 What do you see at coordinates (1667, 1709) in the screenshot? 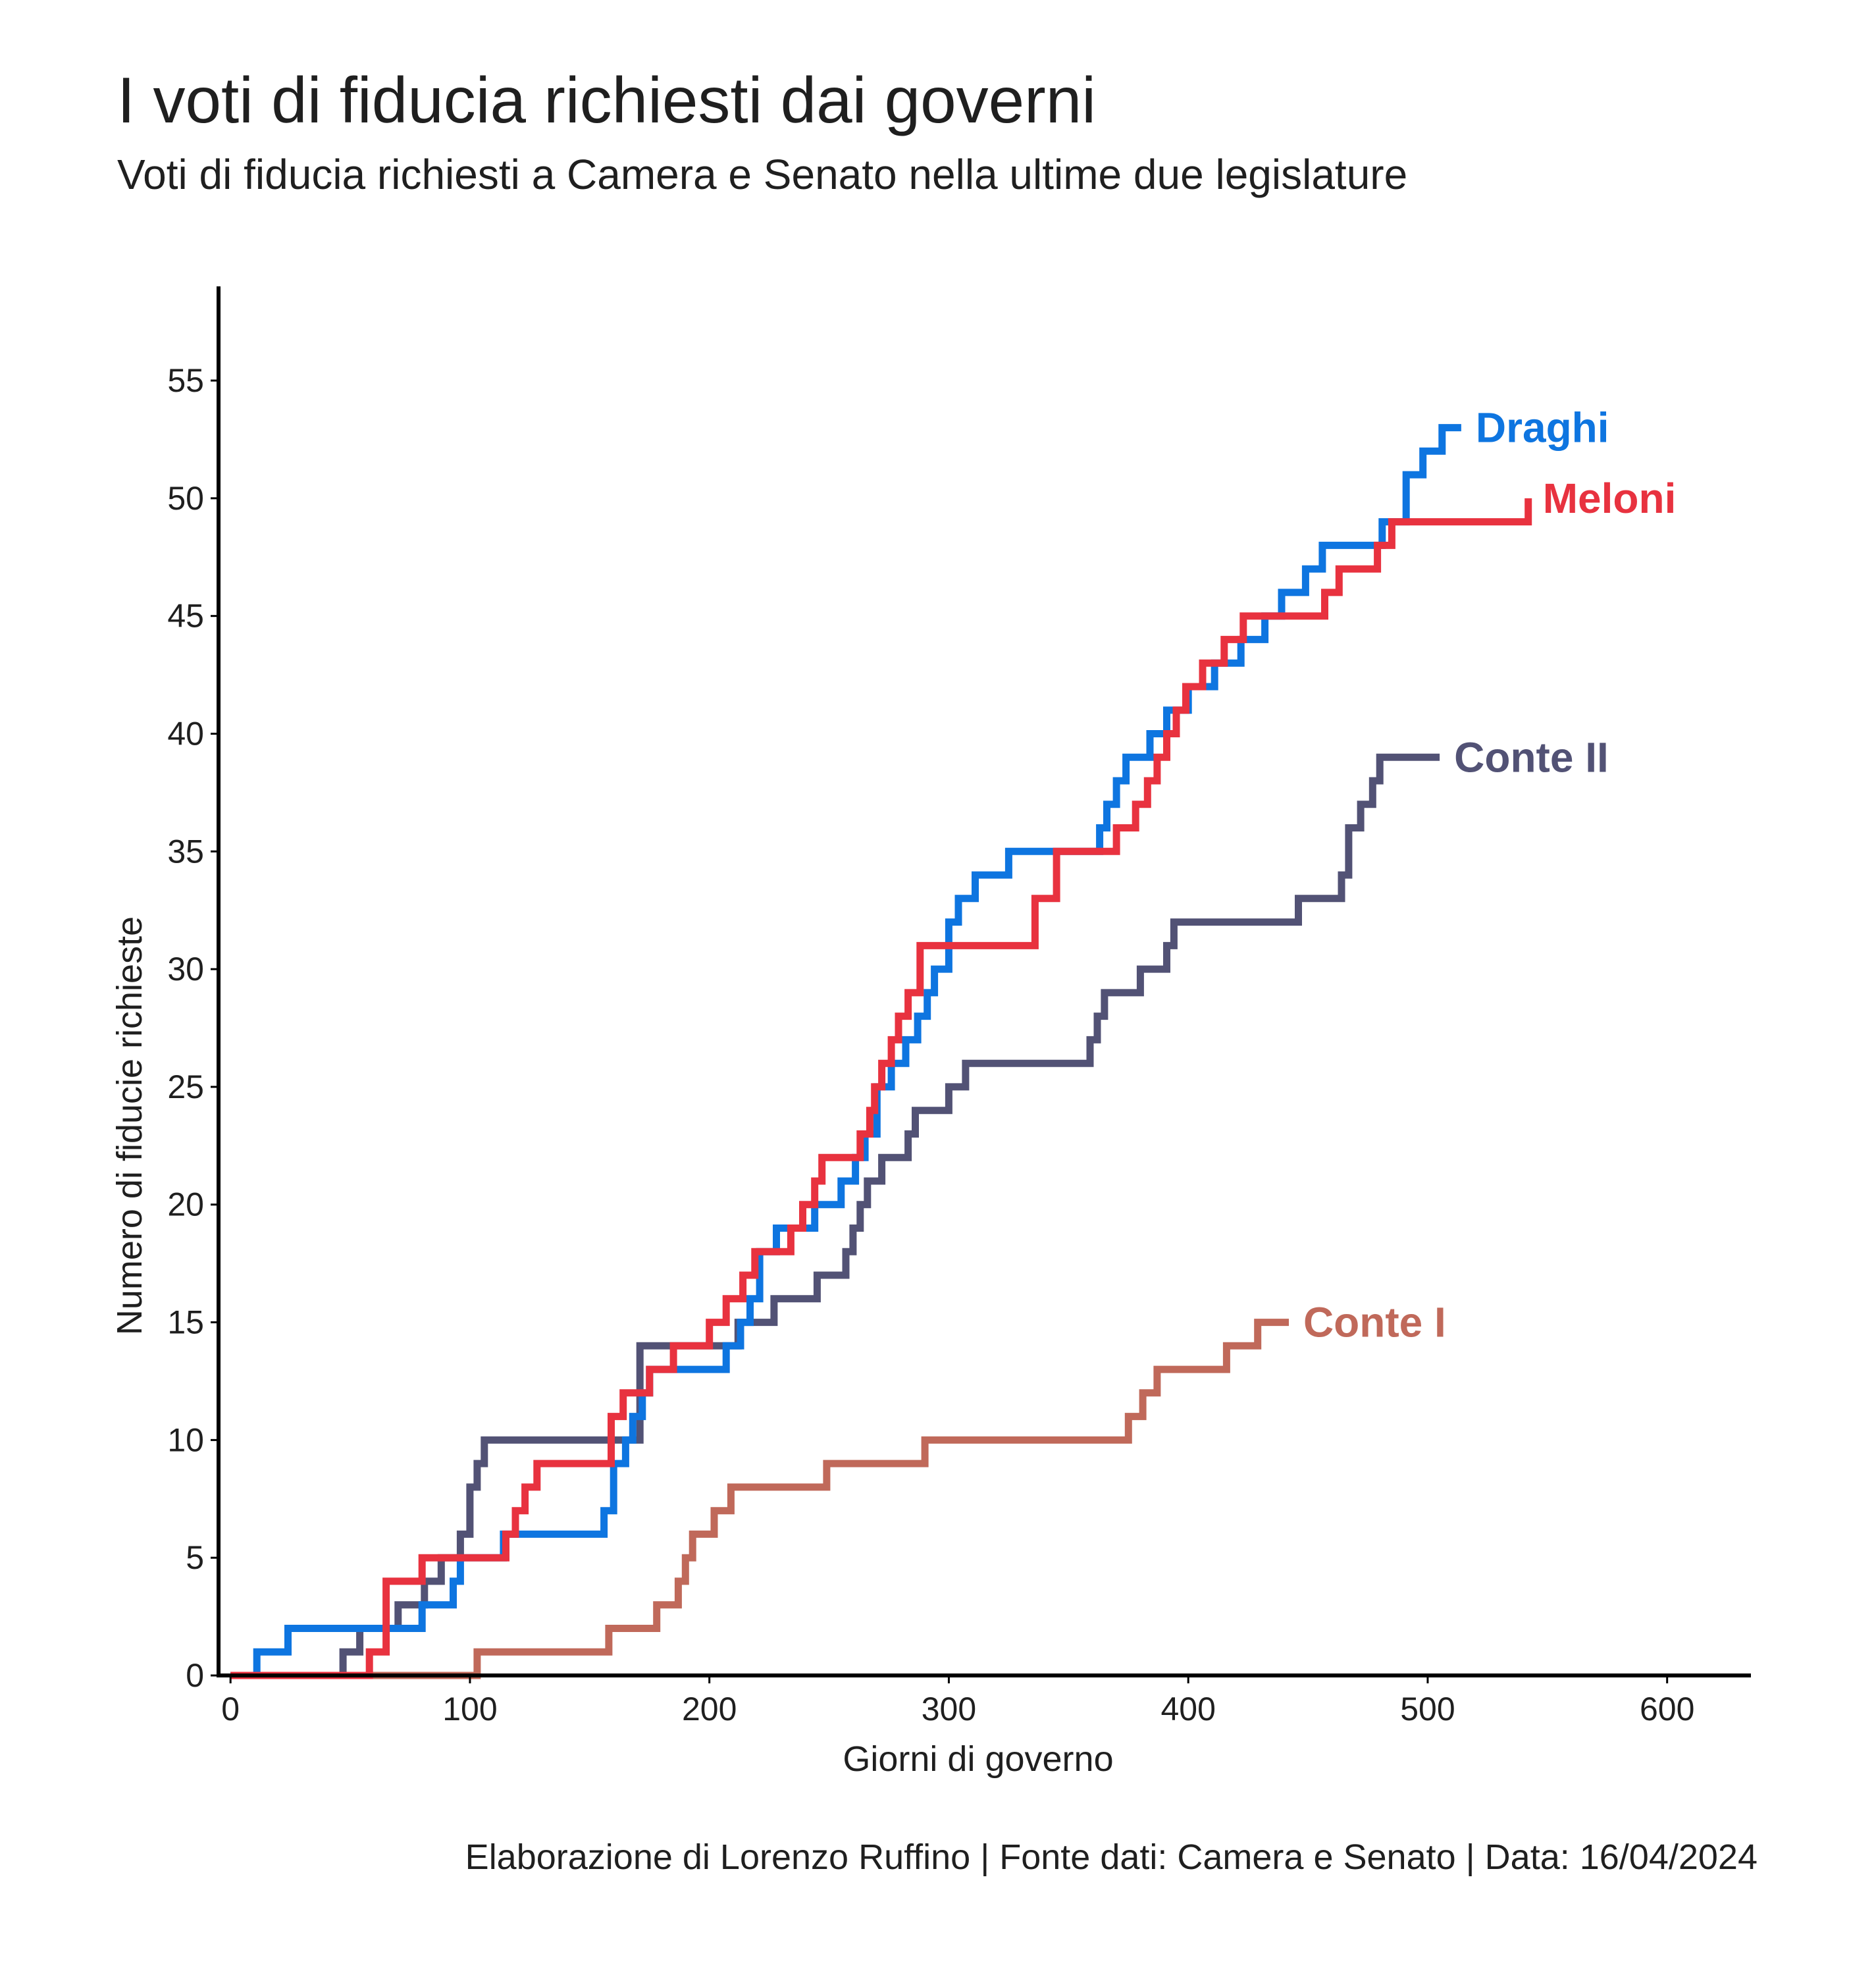
I see `x-tick-label: 600` at bounding box center [1667, 1709].